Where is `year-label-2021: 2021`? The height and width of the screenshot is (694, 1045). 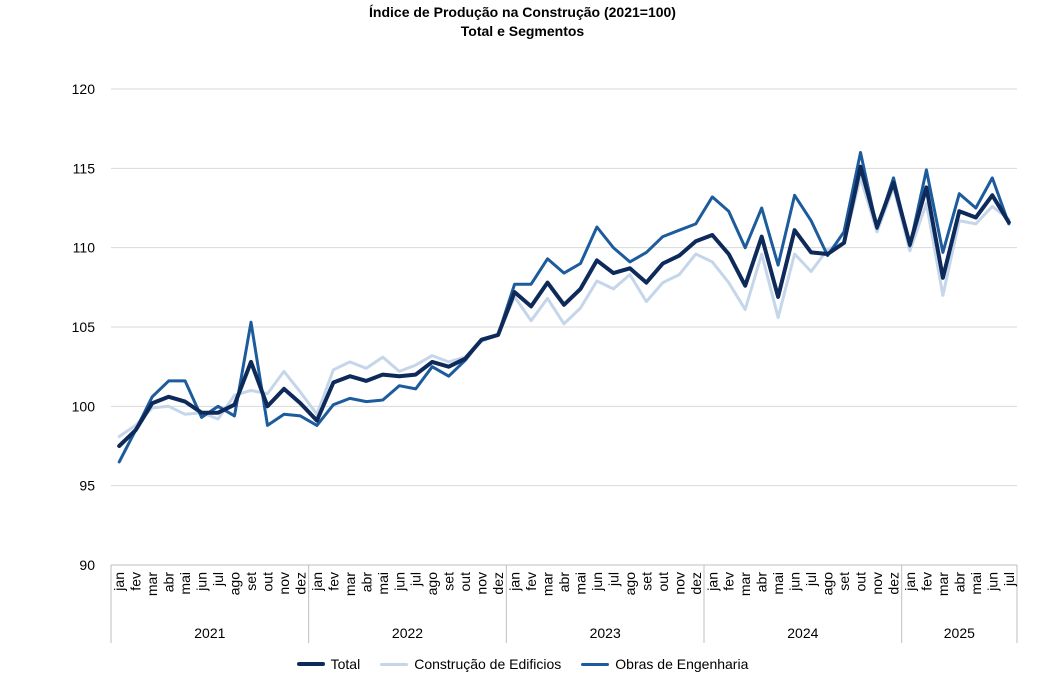 year-label-2021: 2021 is located at coordinates (209, 633).